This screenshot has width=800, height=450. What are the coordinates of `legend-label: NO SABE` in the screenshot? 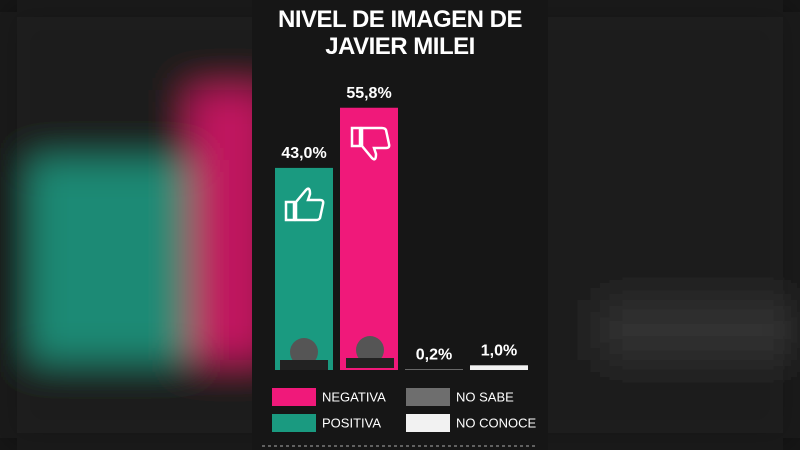 It's located at (485, 396).